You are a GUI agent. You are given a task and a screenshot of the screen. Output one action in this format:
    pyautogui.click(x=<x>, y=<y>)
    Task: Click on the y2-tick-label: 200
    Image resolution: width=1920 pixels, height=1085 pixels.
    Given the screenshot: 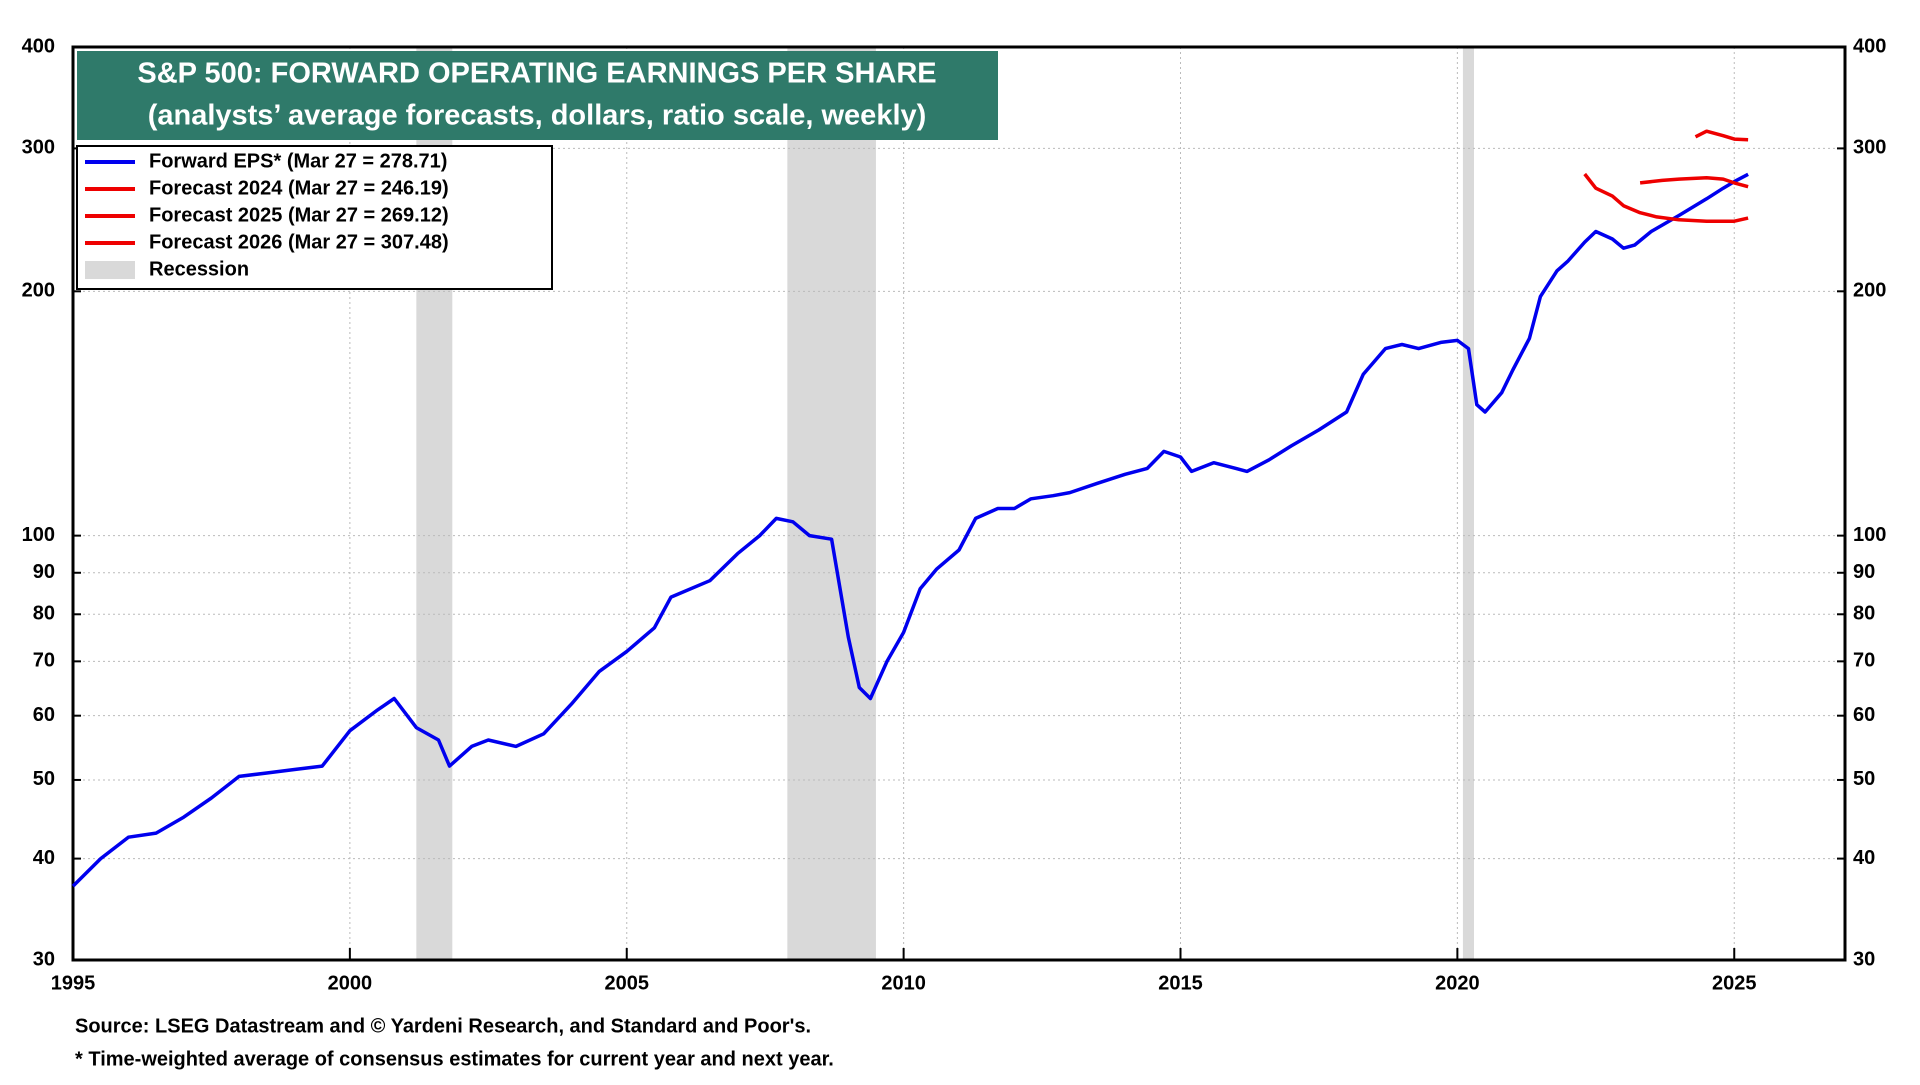 What is the action you would take?
    pyautogui.click(x=1869, y=291)
    